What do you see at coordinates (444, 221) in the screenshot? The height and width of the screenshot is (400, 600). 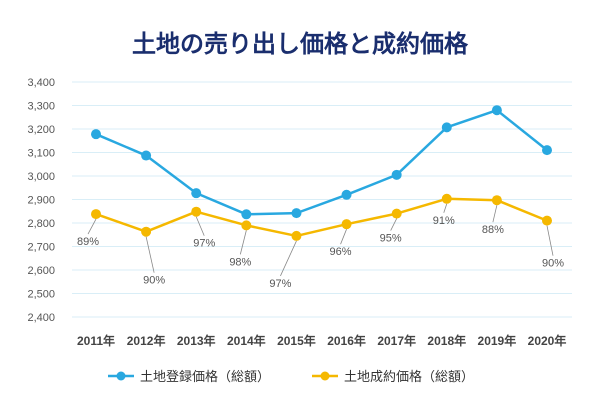 I see `ratio-label: 91%` at bounding box center [444, 221].